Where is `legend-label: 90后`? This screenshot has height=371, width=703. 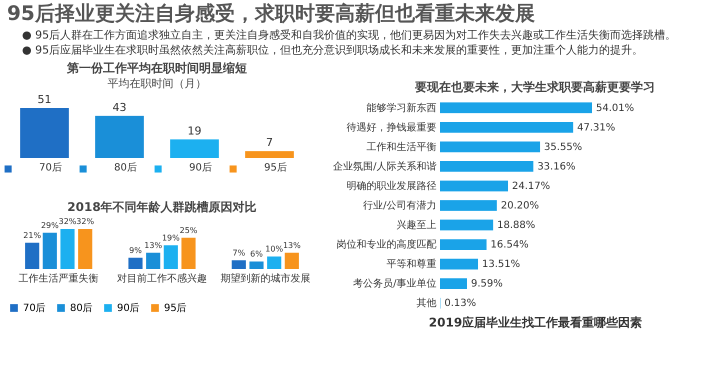
legend-label: 90后 is located at coordinates (128, 308).